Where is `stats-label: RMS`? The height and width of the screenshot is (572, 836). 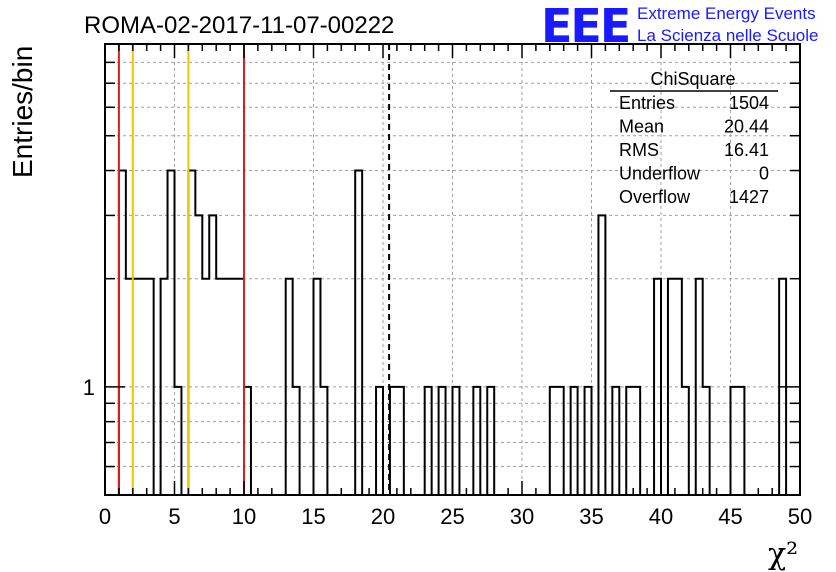 stats-label: RMS is located at coordinates (639, 150).